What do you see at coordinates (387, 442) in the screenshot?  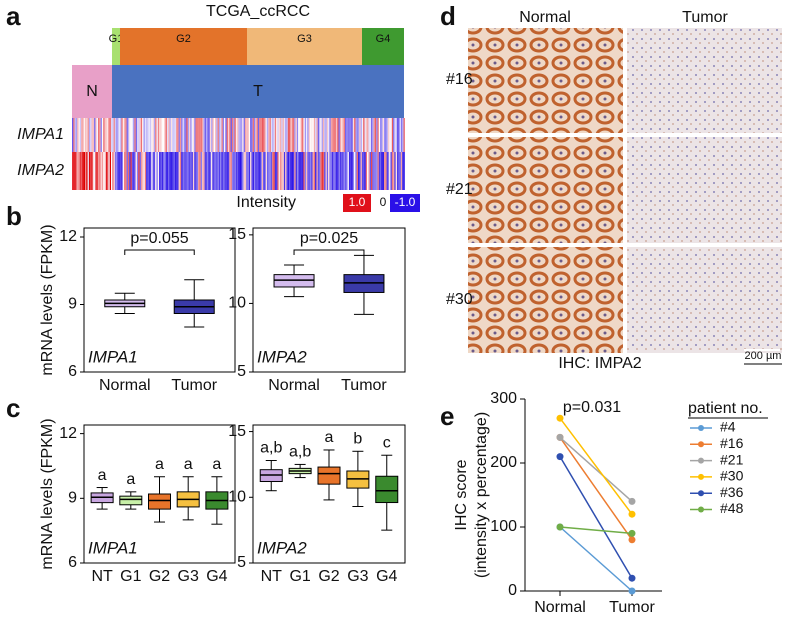 I see `significance-letter: c` at bounding box center [387, 442].